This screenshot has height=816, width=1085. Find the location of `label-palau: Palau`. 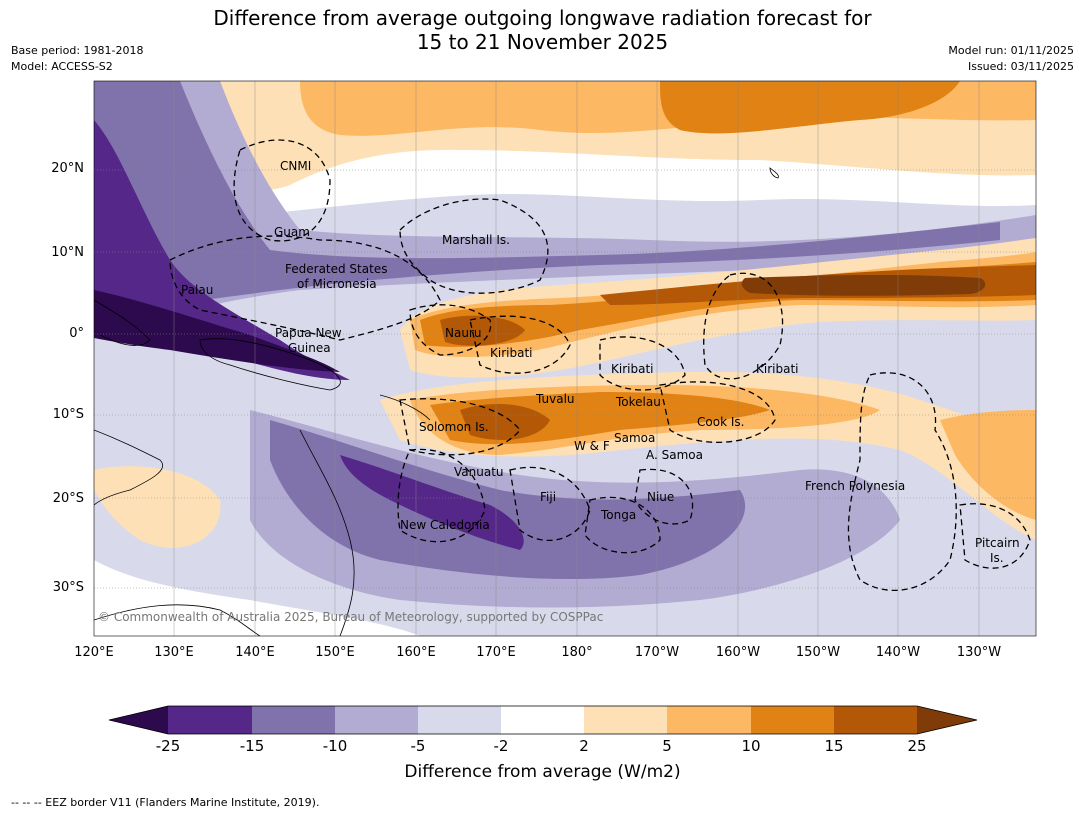

label-palau: Palau is located at coordinates (197, 290).